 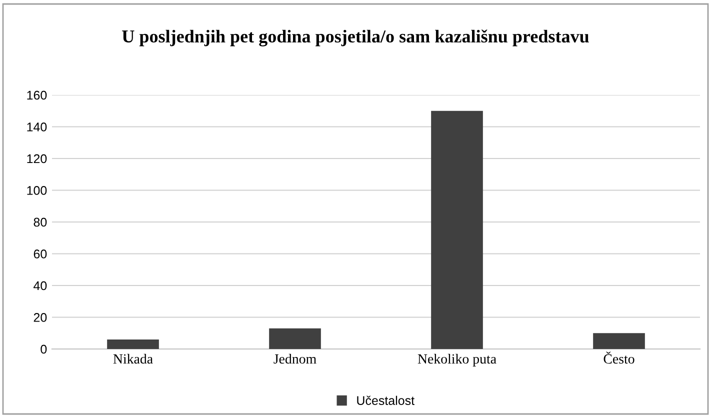 What do you see at coordinates (37, 127) in the screenshot?
I see `y-tick-label: 140` at bounding box center [37, 127].